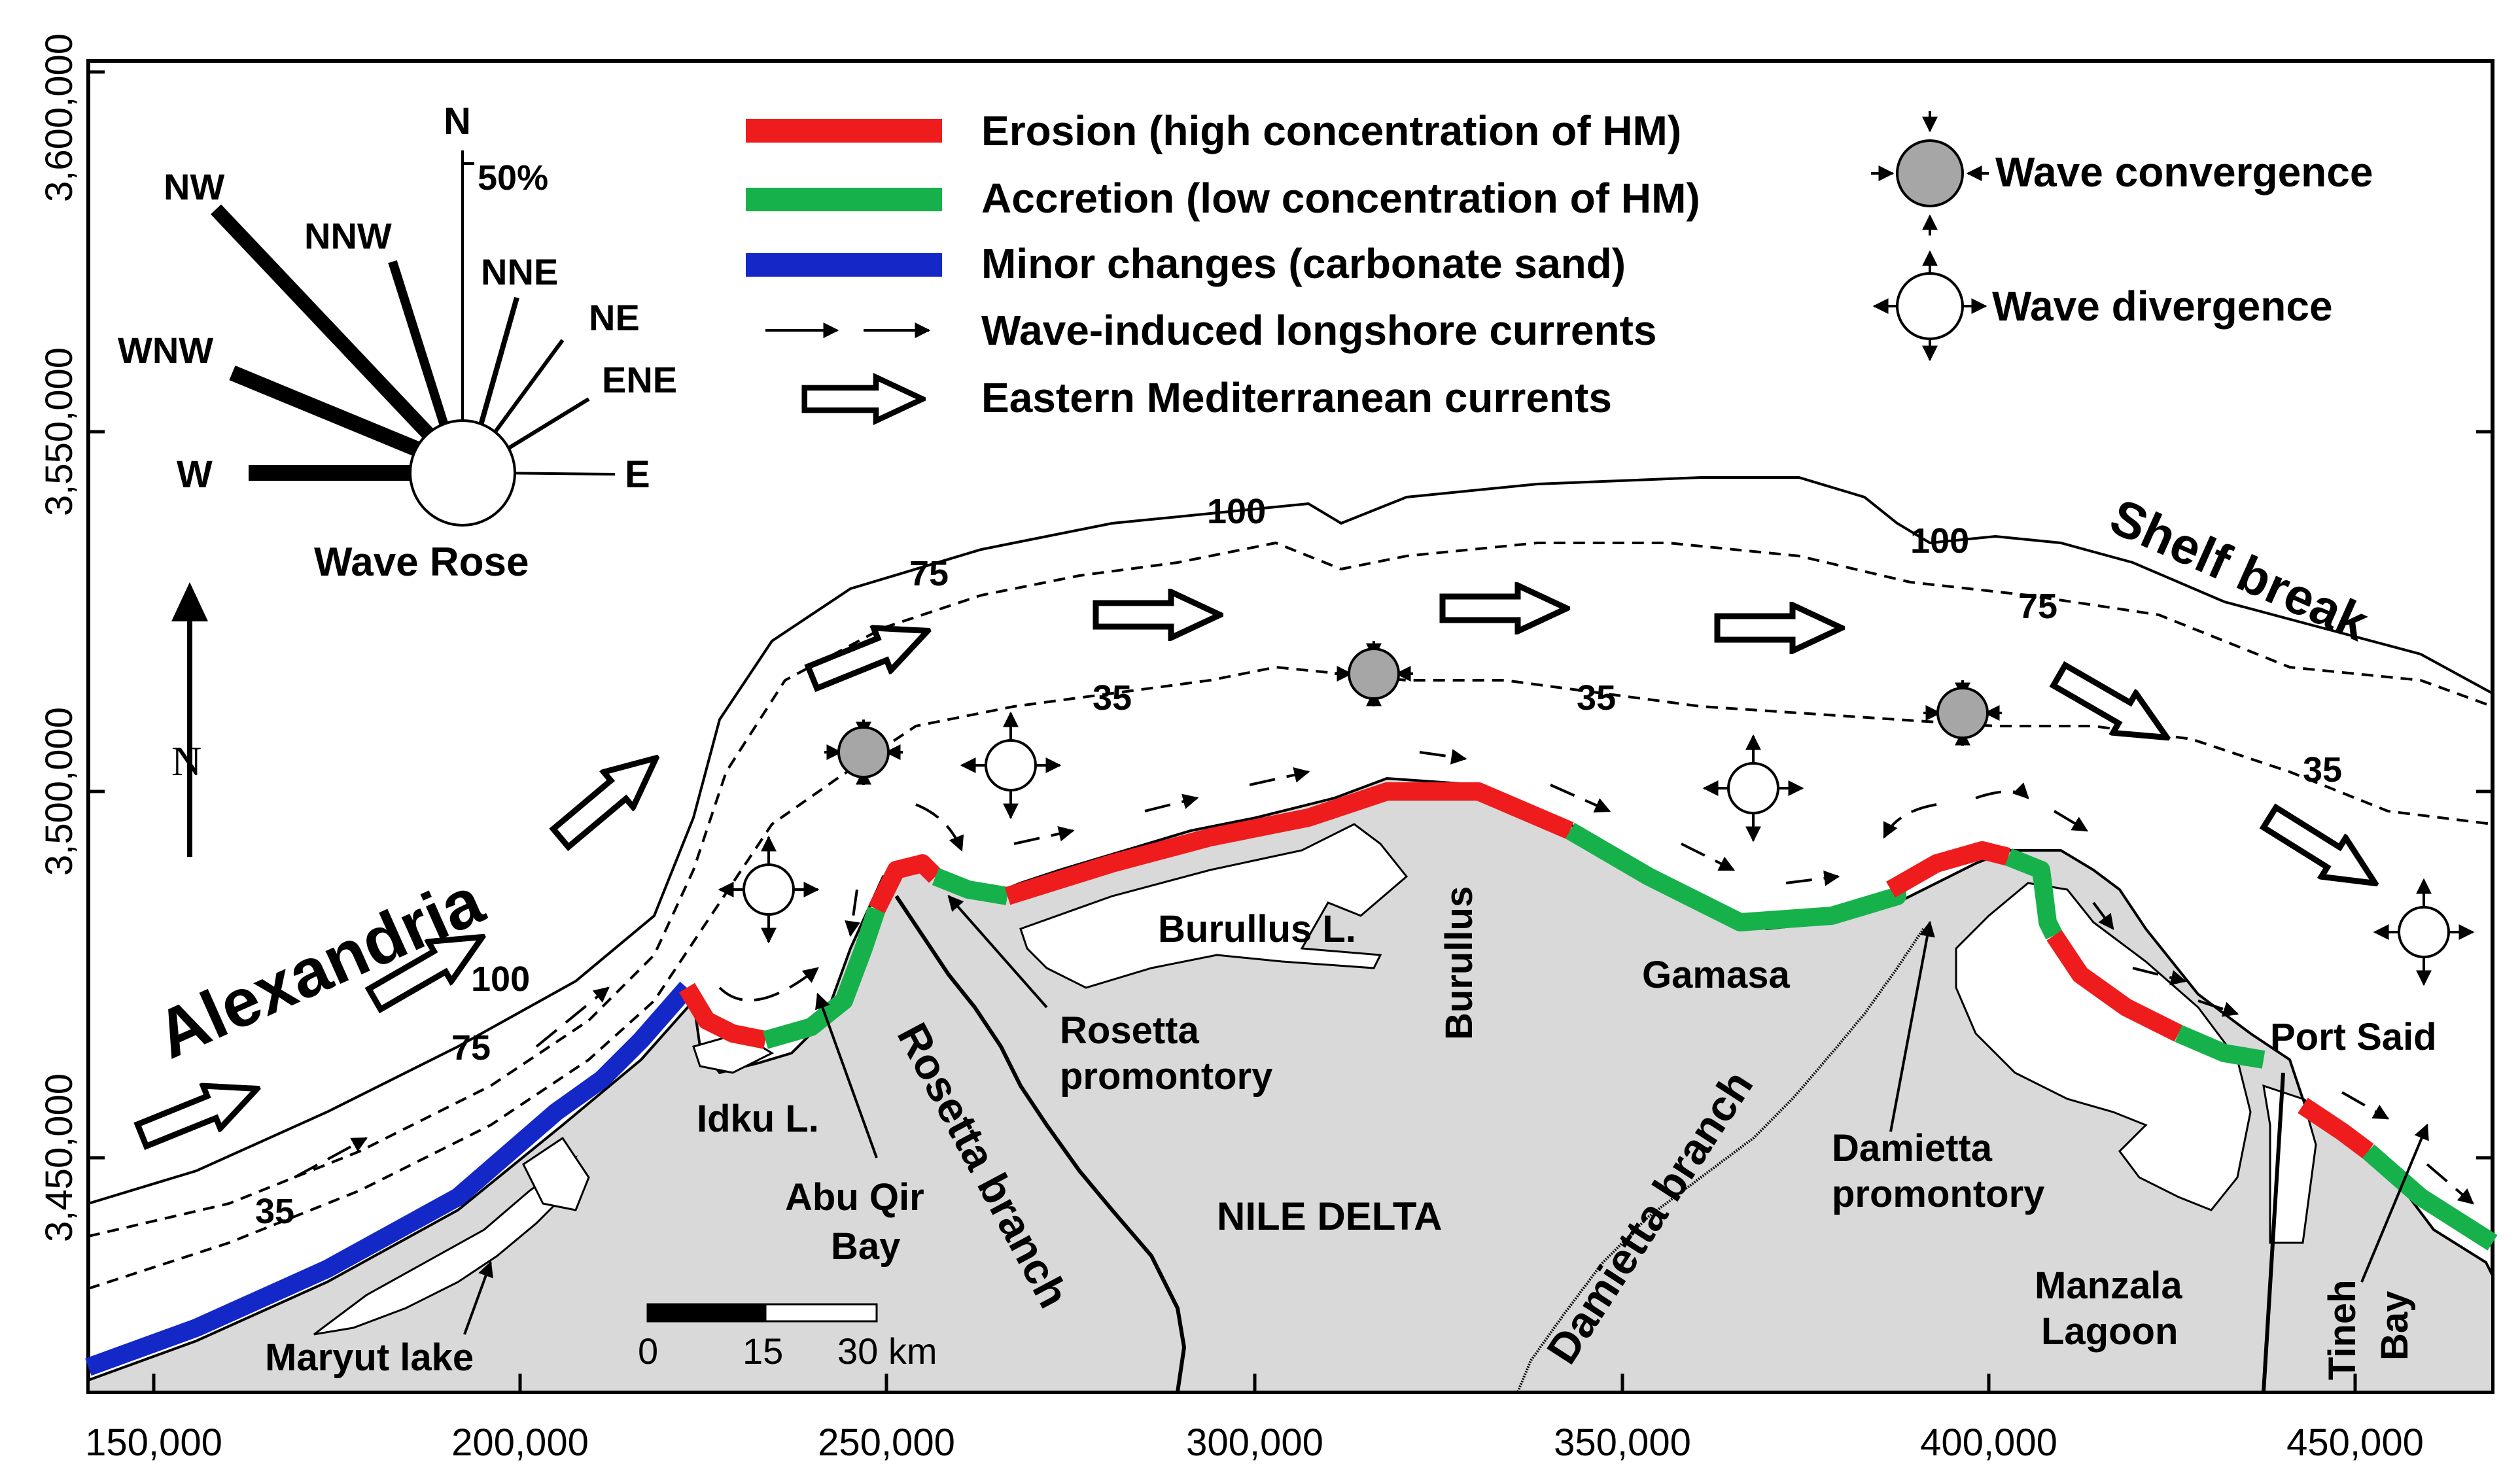  Describe the element at coordinates (1988, 1442) in the screenshot. I see `x-tick-label: 400,000` at that location.